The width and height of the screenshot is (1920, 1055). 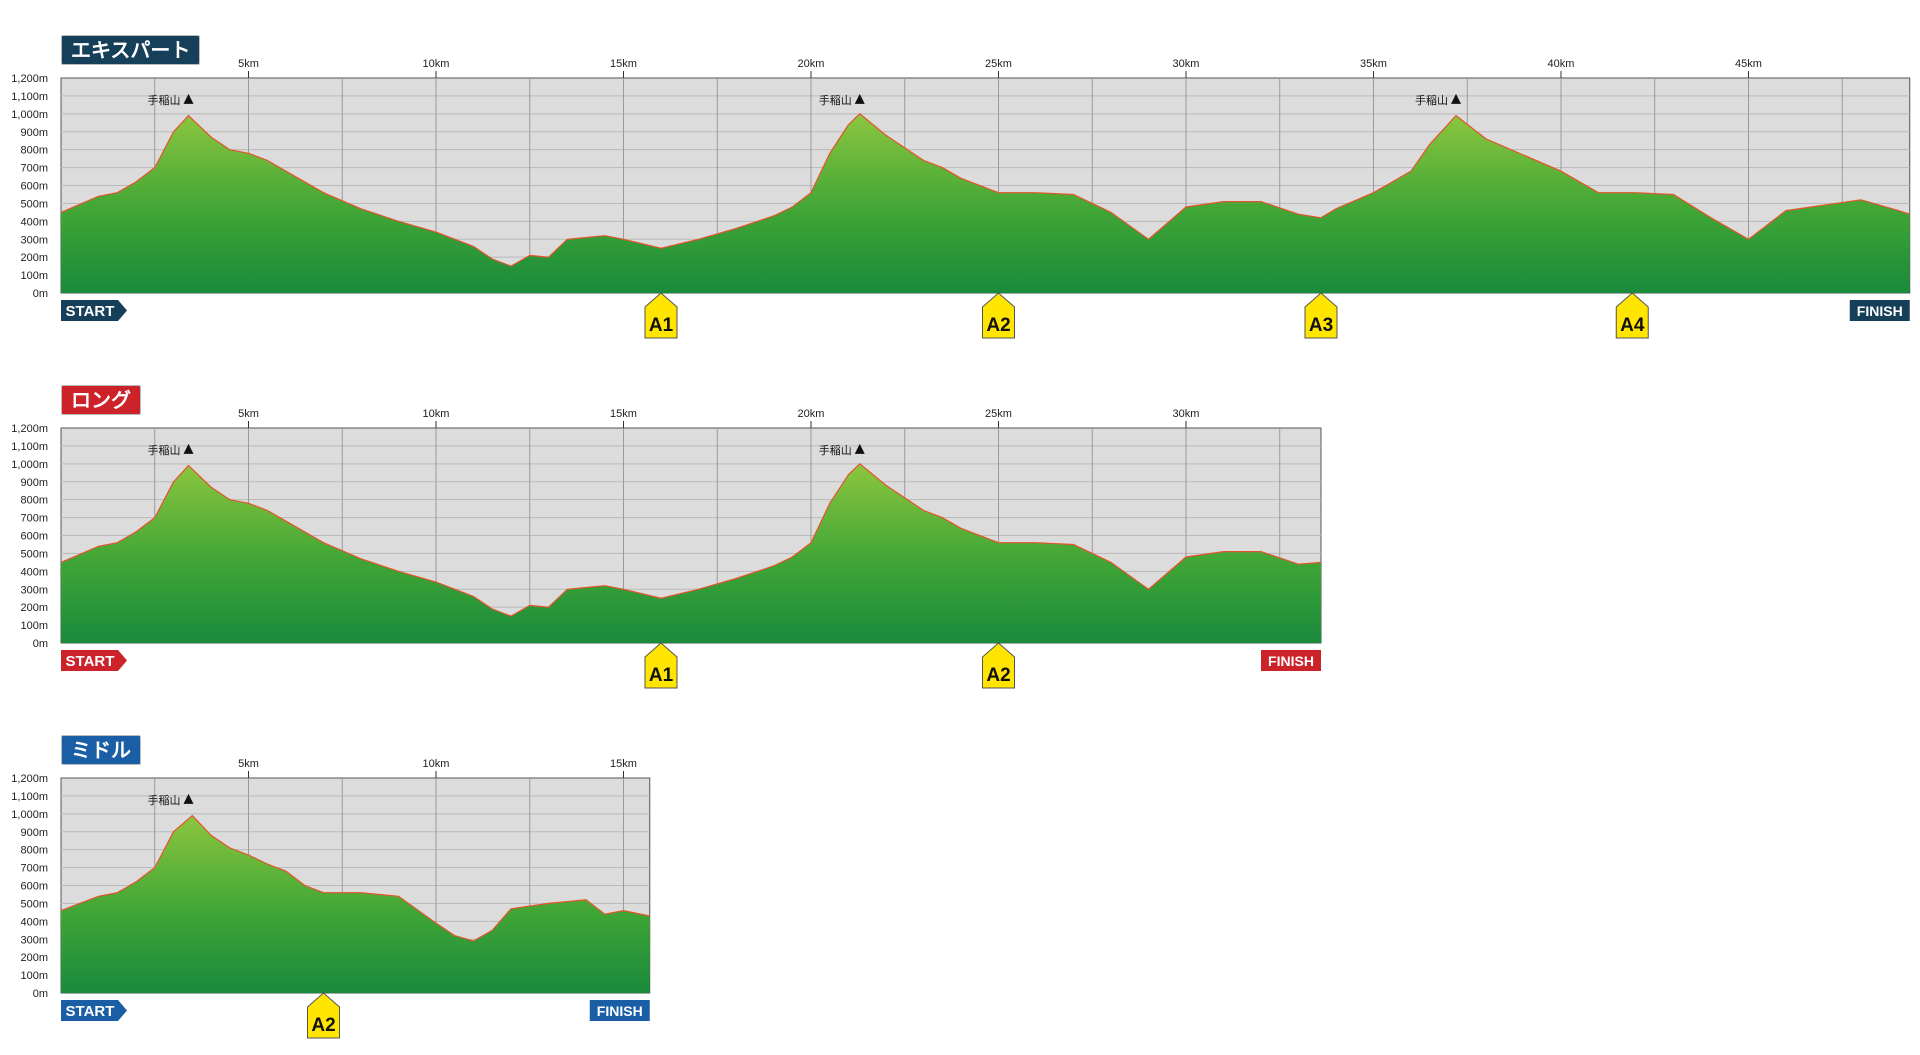 I want to click on course-label-expert: エキスパート, so click(x=131, y=50).